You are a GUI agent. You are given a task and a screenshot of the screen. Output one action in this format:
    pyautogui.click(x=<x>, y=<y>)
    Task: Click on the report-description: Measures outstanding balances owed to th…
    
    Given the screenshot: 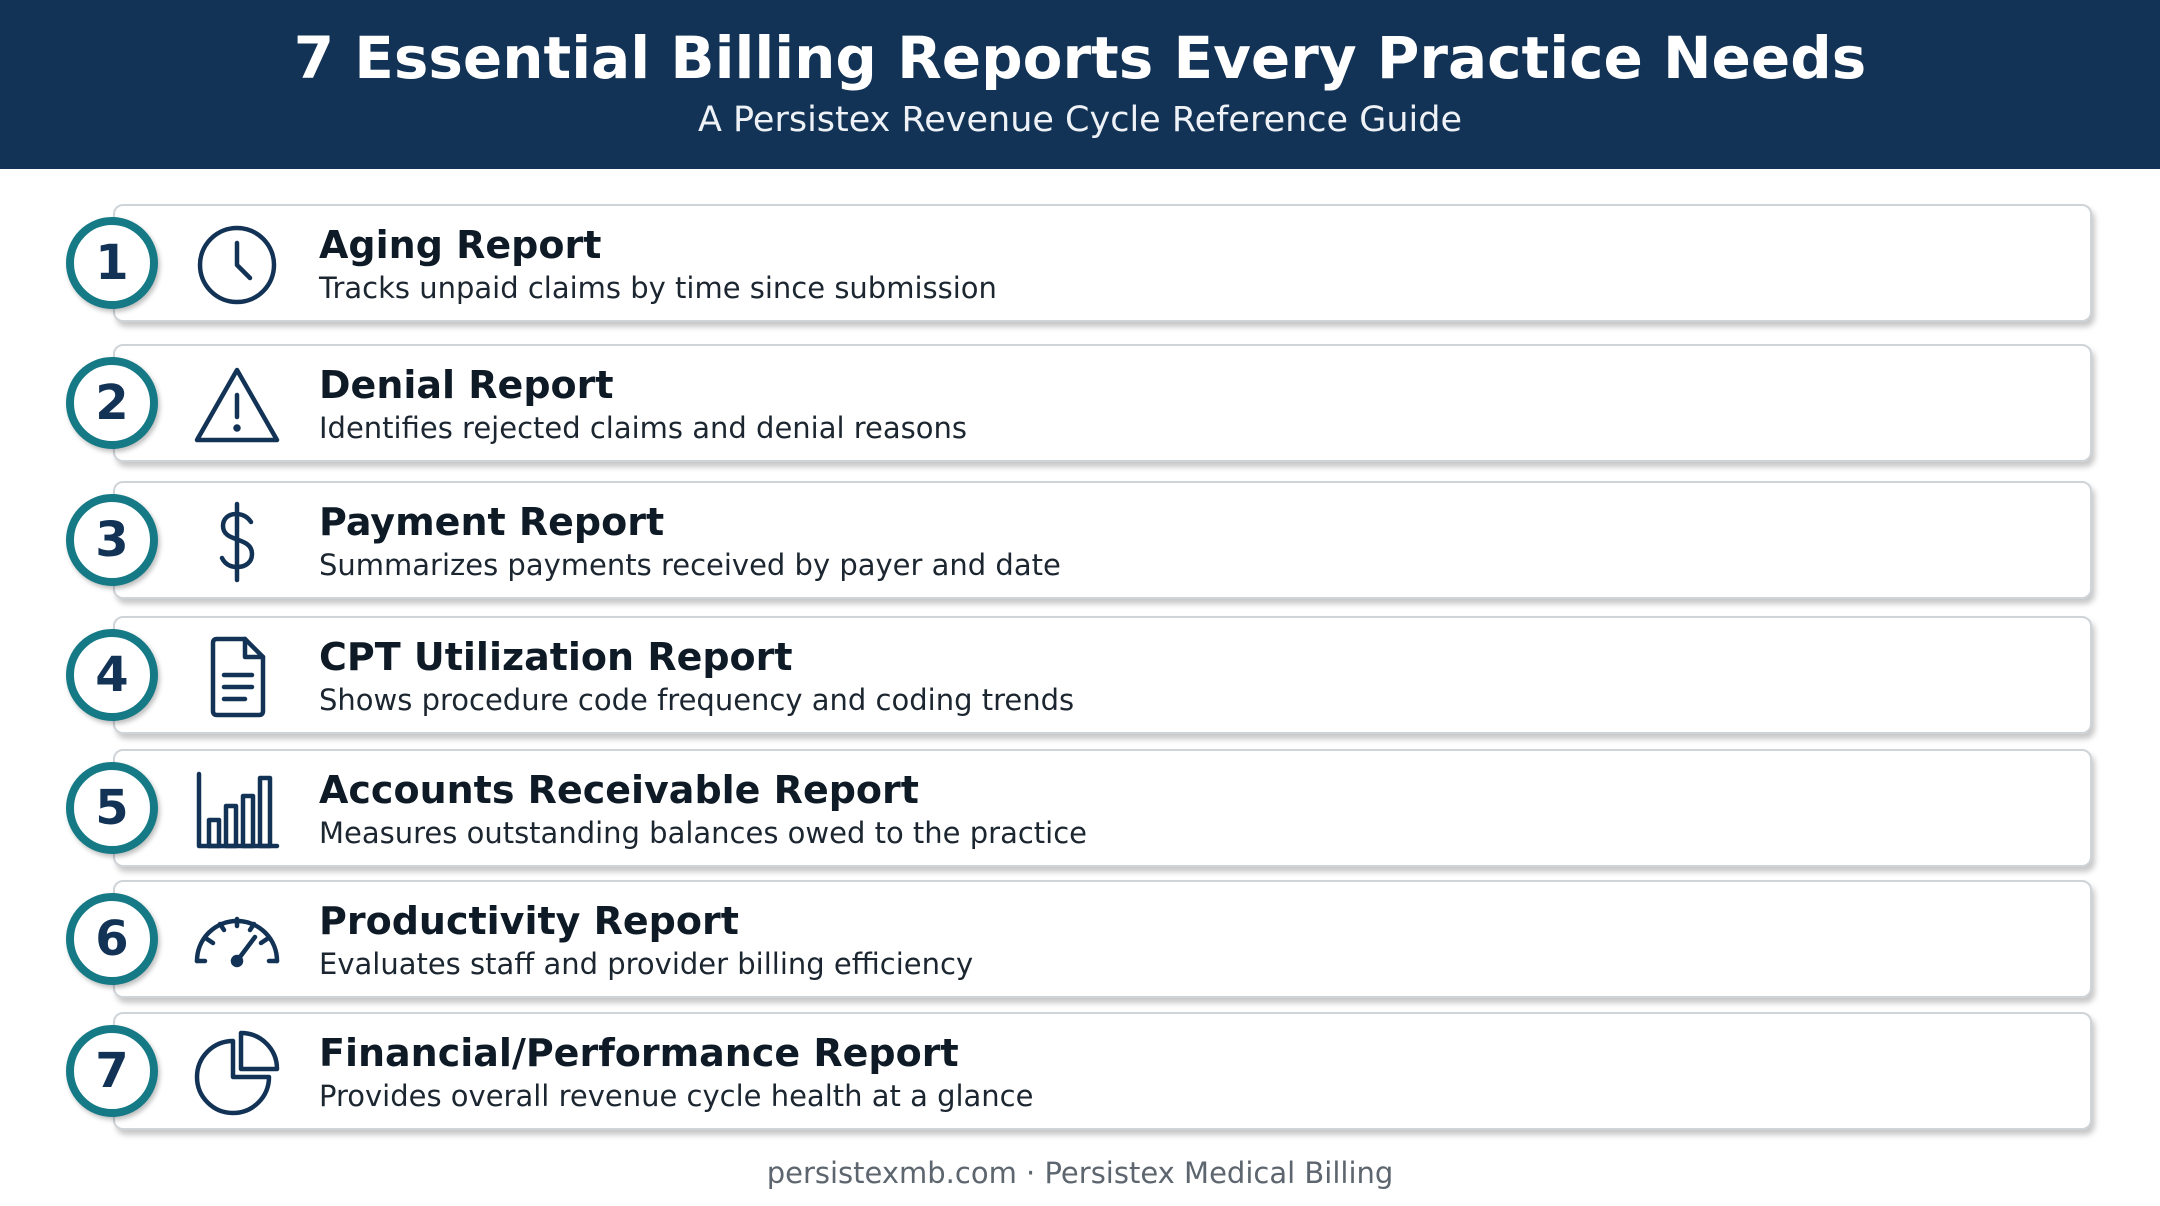 What is the action you would take?
    pyautogui.click(x=703, y=833)
    